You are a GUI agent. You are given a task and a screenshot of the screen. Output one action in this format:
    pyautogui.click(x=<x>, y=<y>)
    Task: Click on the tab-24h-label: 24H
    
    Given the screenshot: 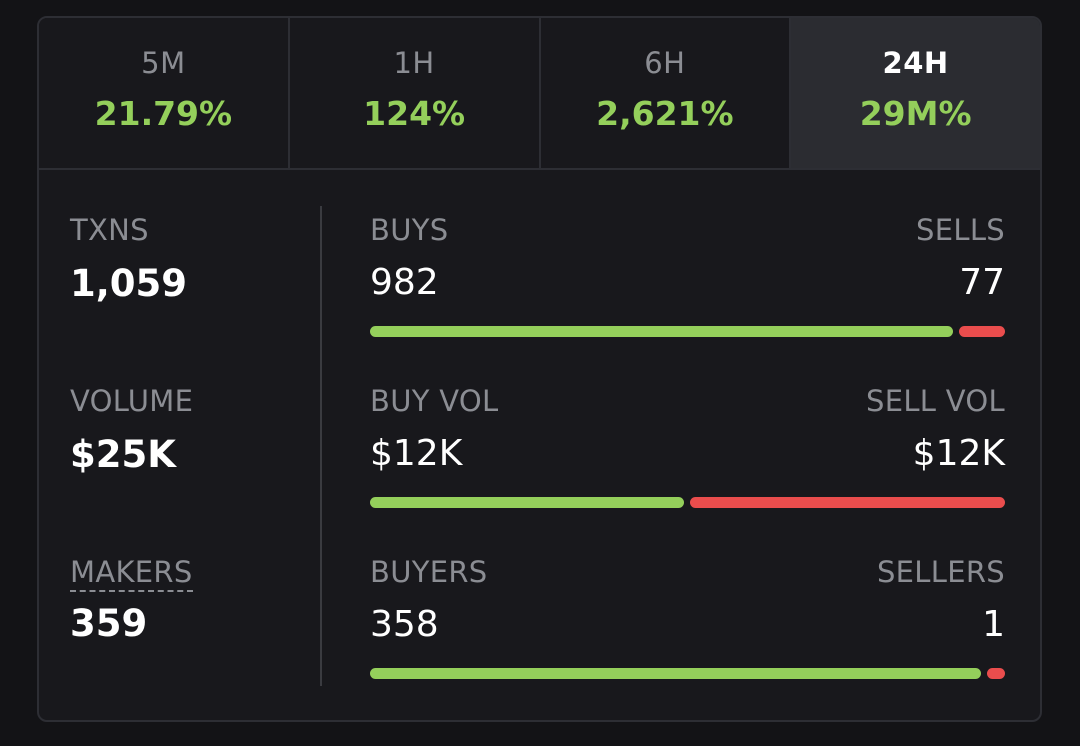 What is the action you would take?
    pyautogui.click(x=915, y=62)
    